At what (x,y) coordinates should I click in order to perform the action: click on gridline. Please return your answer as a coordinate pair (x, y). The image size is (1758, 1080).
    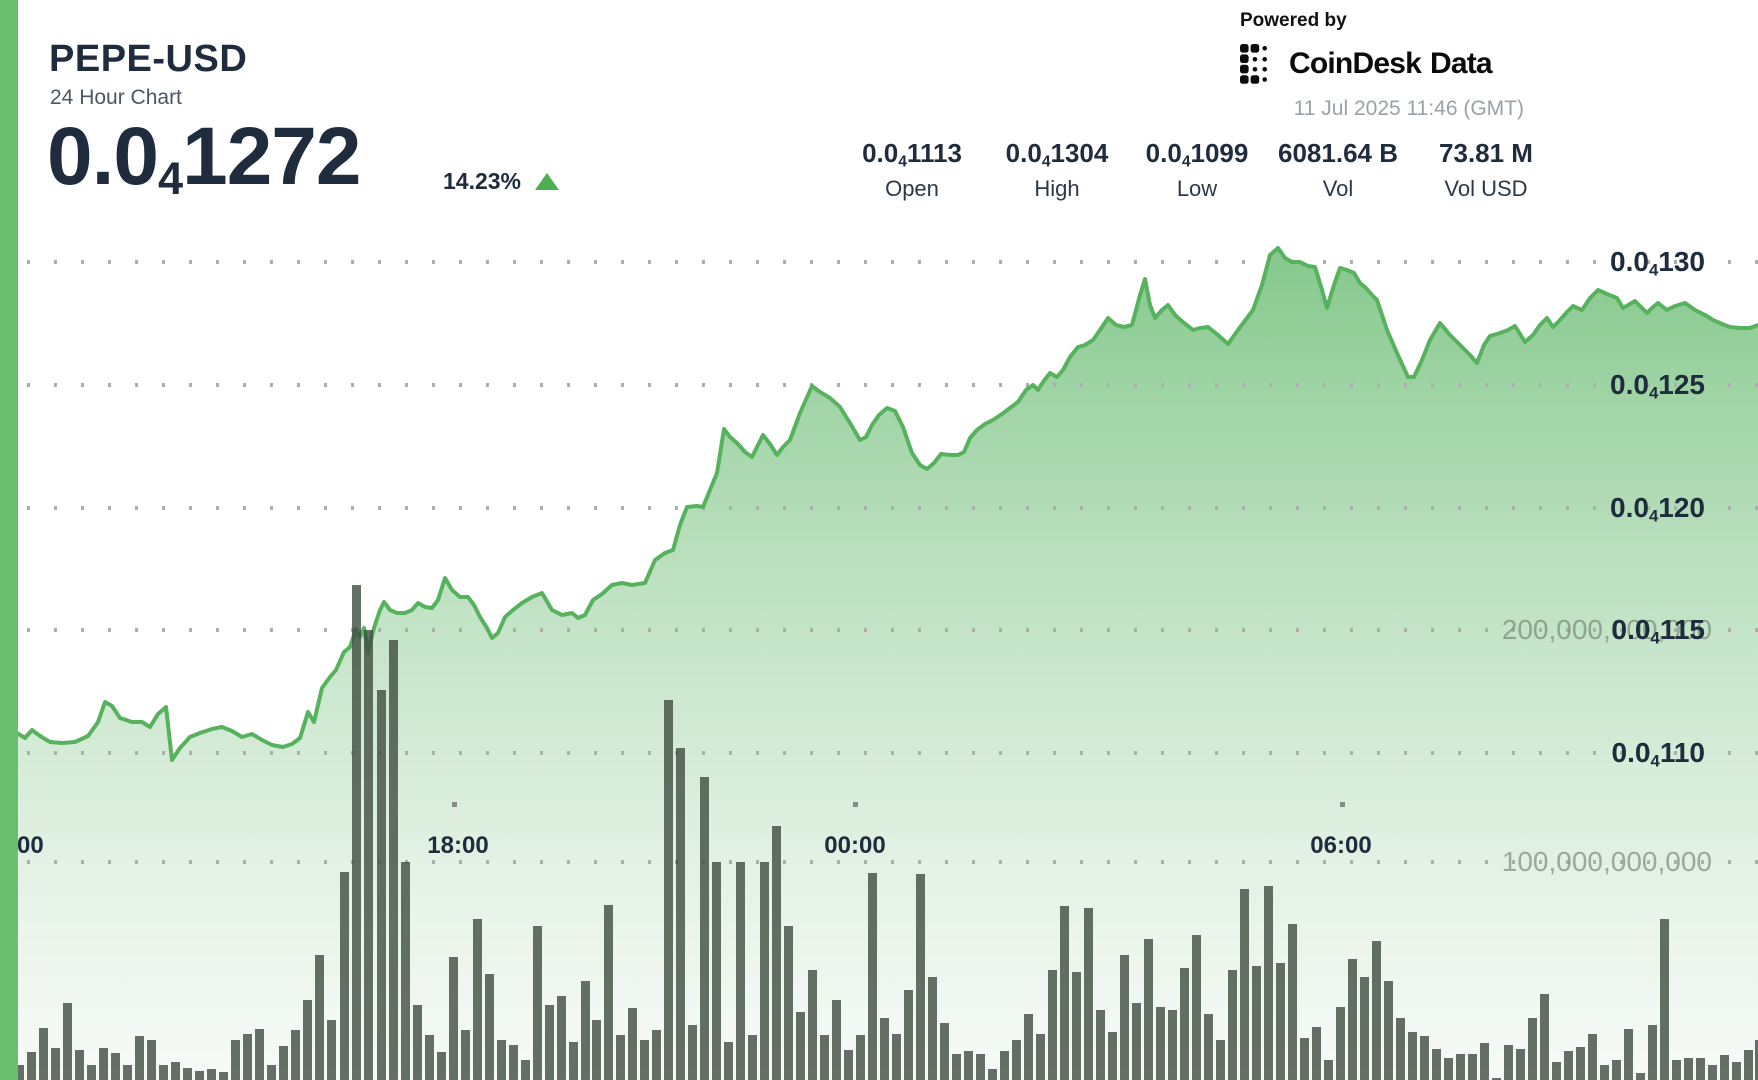
    Looking at the image, I should click on (892, 630).